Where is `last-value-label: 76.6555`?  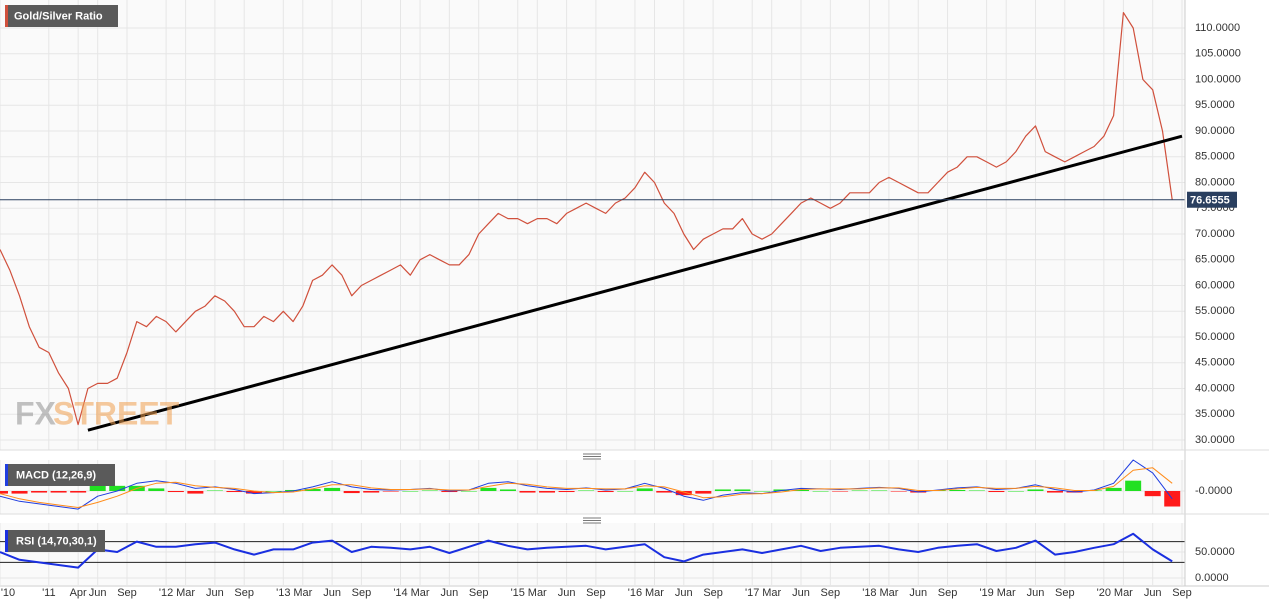 last-value-label: 76.6555 is located at coordinates (1210, 201).